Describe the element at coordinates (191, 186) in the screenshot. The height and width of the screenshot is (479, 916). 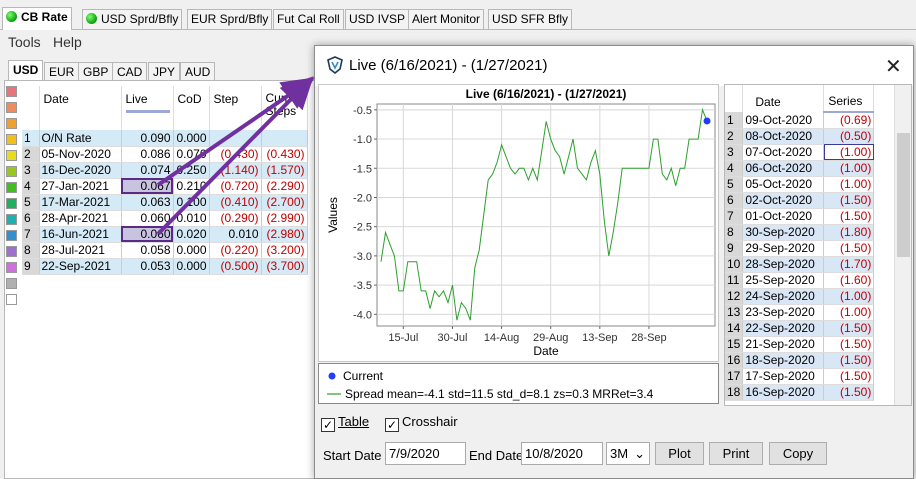
I see `cell-cod: 0.210` at that location.